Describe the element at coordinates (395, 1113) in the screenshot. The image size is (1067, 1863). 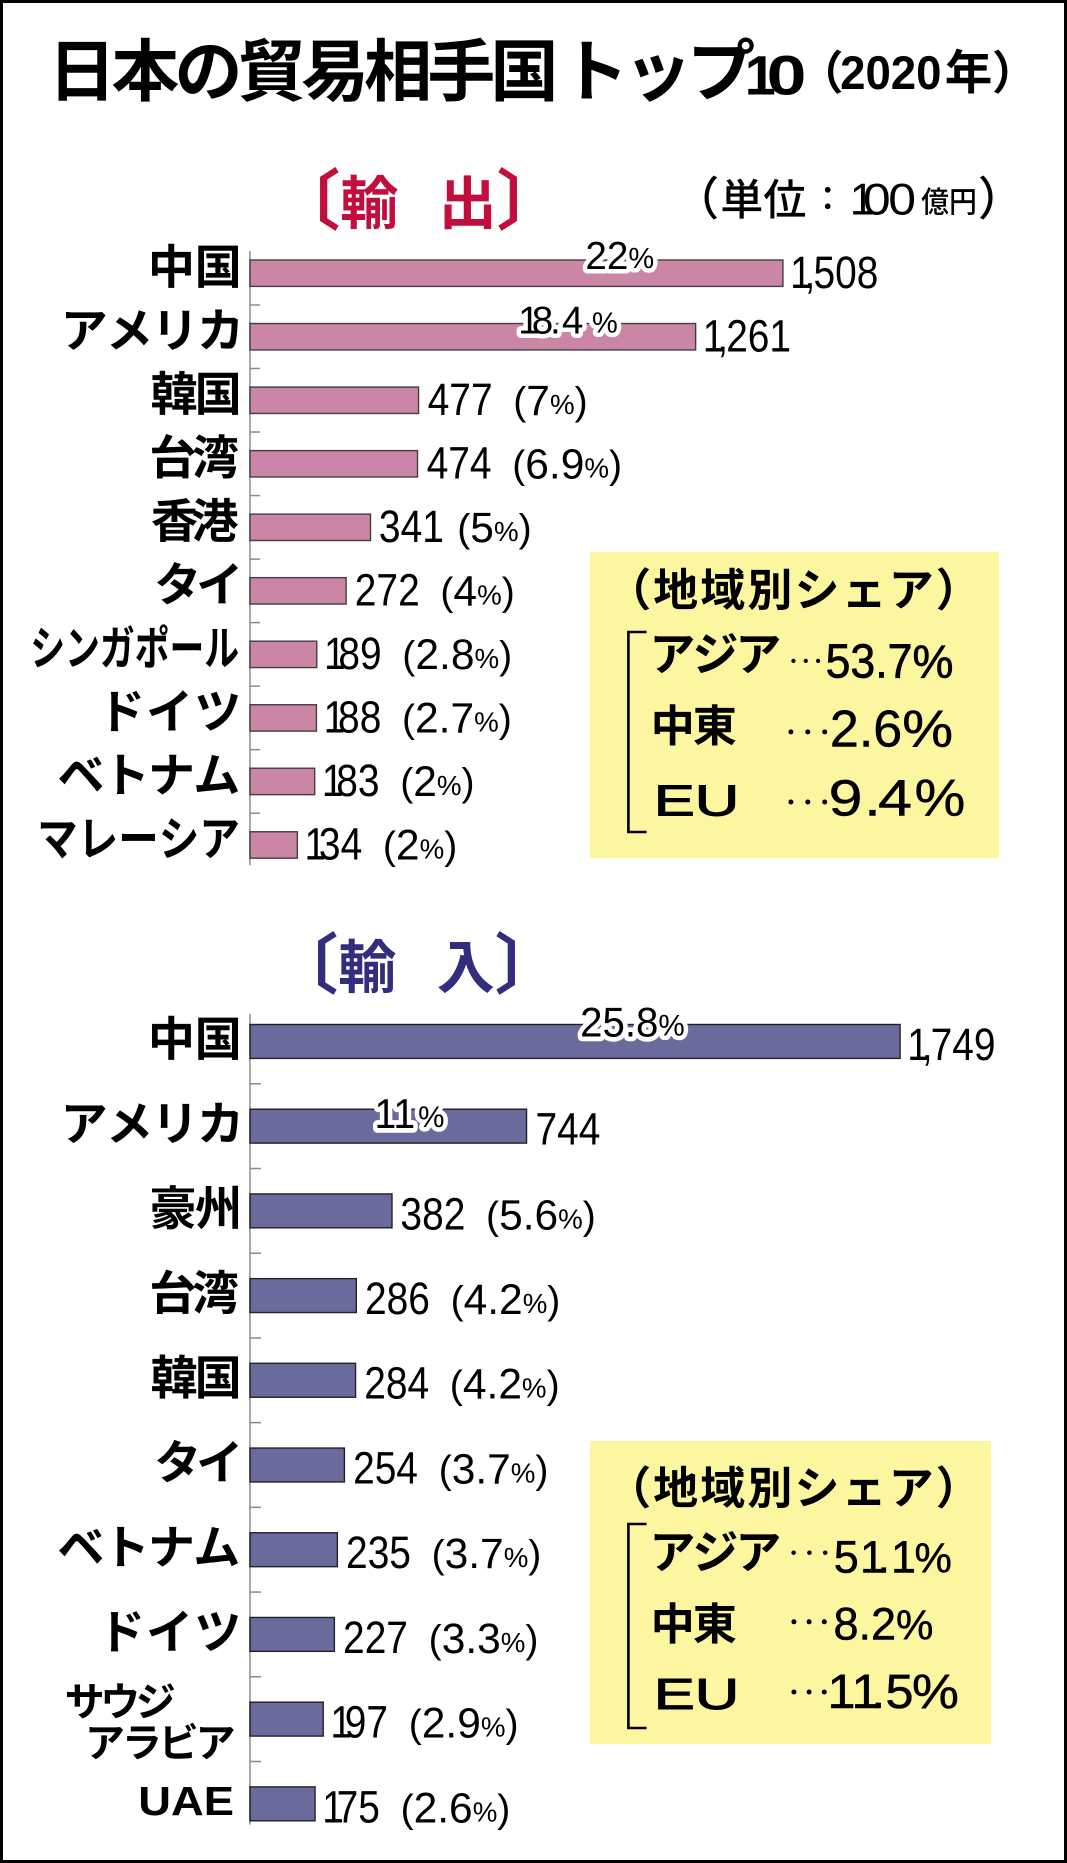
I see `svg-text: 11` at that location.